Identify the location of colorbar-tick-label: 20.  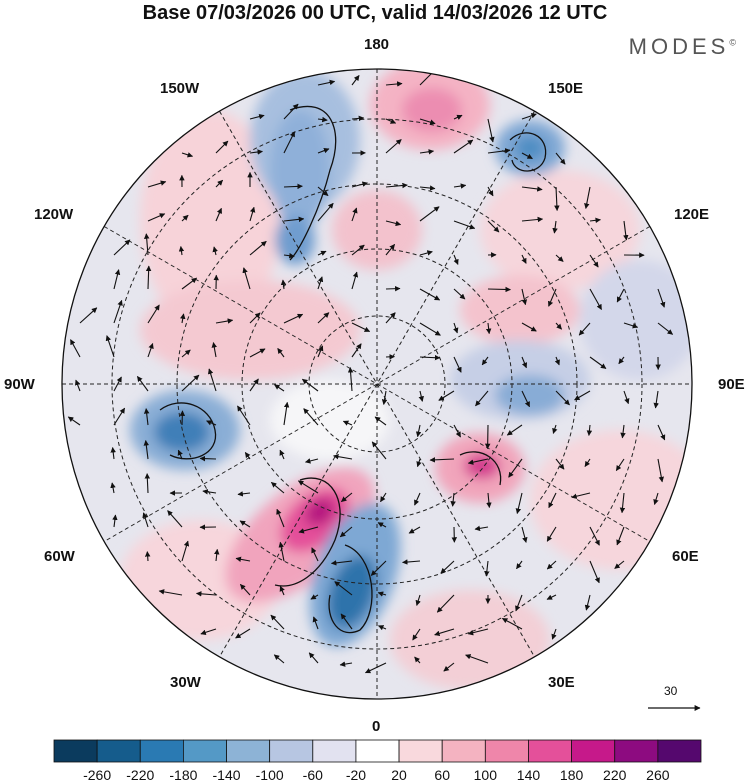
(399, 775).